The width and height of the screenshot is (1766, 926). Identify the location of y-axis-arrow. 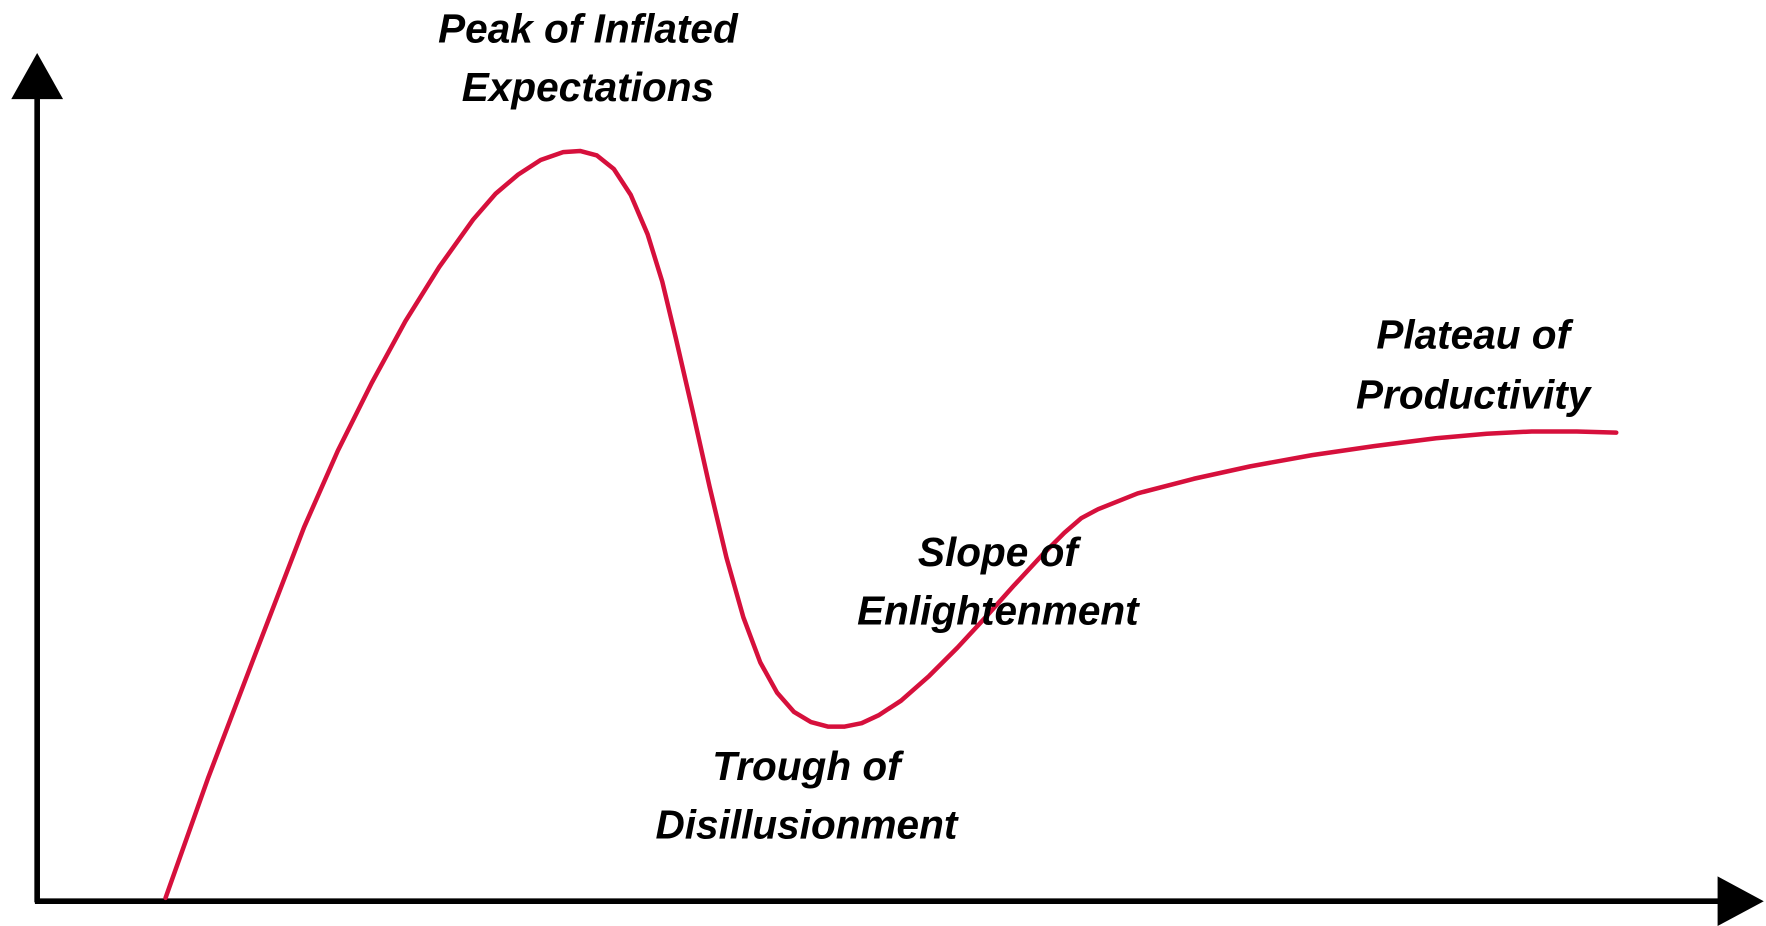
(37, 76).